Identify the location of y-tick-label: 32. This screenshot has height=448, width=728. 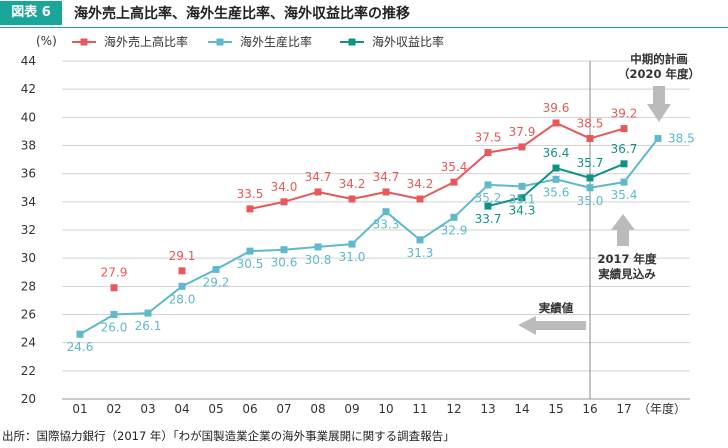
(28, 230).